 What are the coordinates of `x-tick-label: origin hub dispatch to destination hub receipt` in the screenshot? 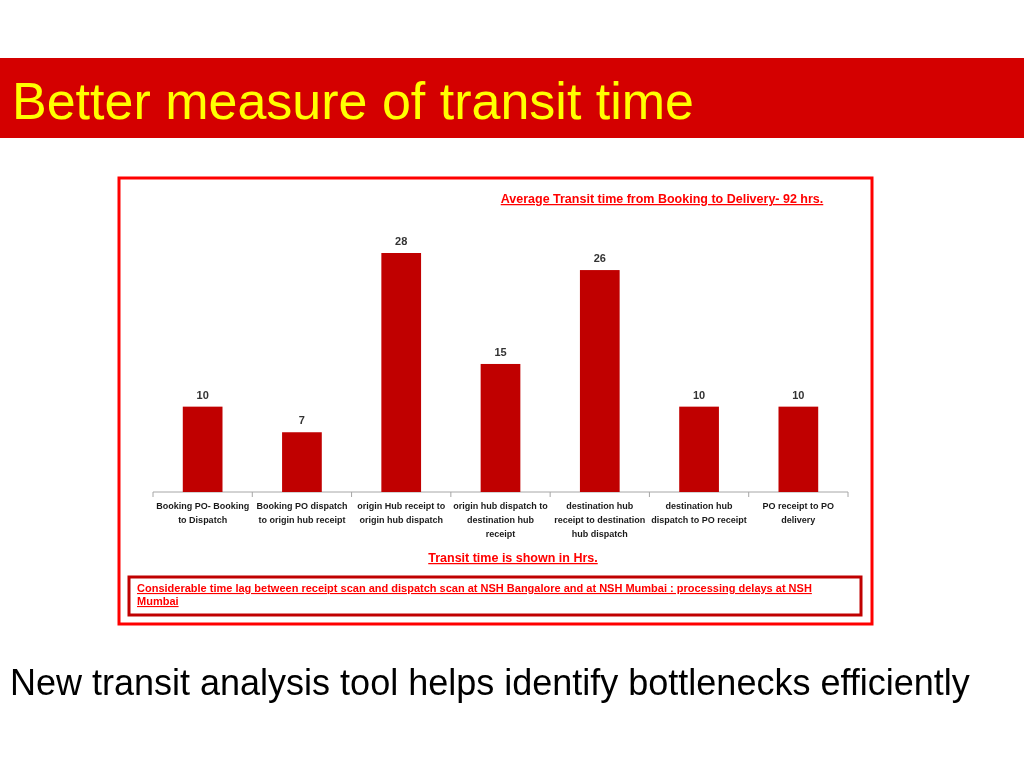 It's located at (501, 520).